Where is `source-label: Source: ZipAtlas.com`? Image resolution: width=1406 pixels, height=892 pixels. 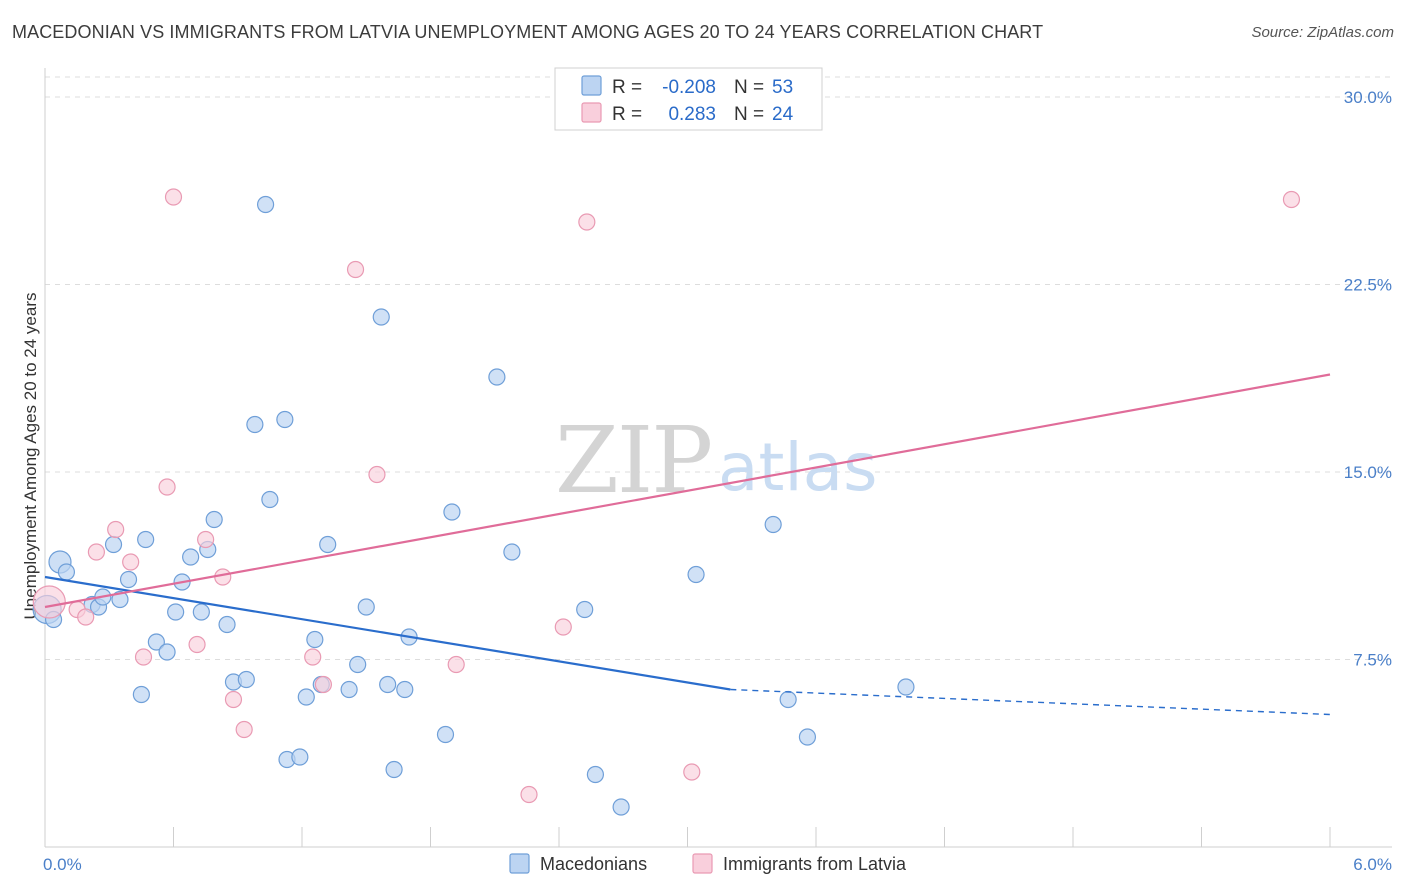
source-label: Source: ZipAtlas.com is located at coordinates (1322, 32).